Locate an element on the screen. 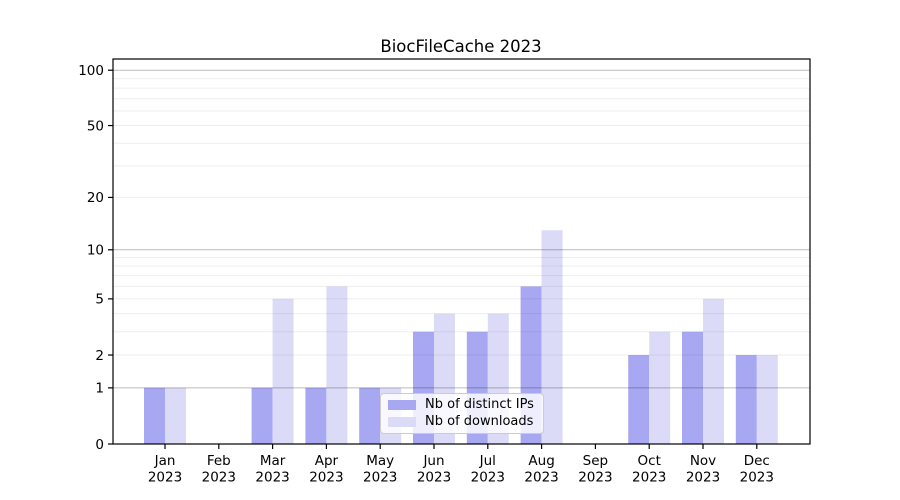 The height and width of the screenshot is (500, 900). bar-nb-of-downloads-dec is located at coordinates (767, 399).